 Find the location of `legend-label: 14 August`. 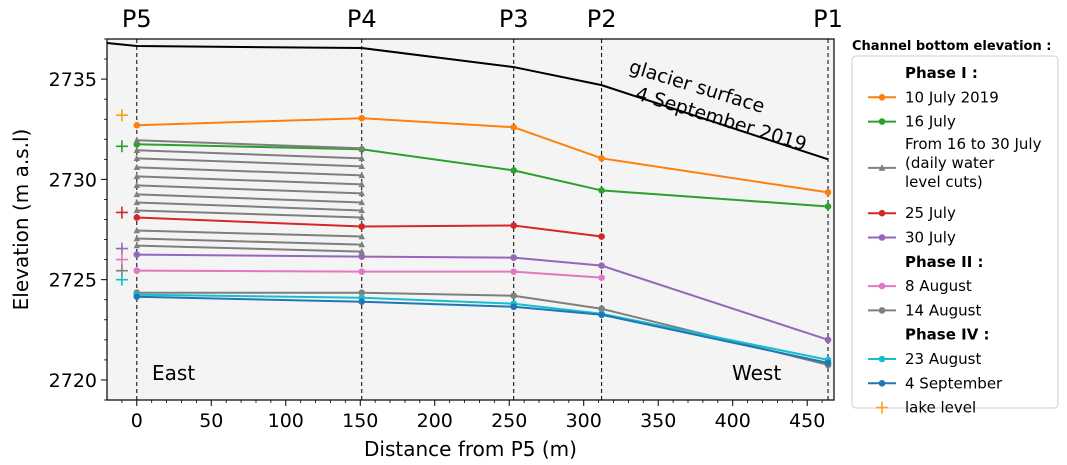

legend-label: 14 August is located at coordinates (943, 310).